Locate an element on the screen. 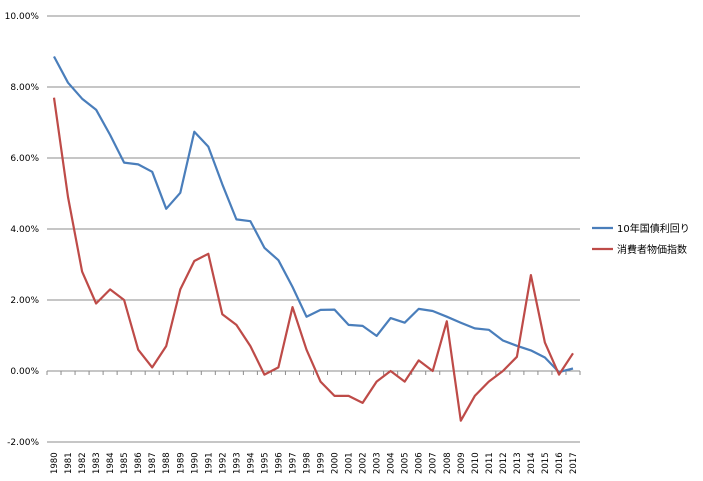  x-tick-label: 1998 is located at coordinates (307, 463).